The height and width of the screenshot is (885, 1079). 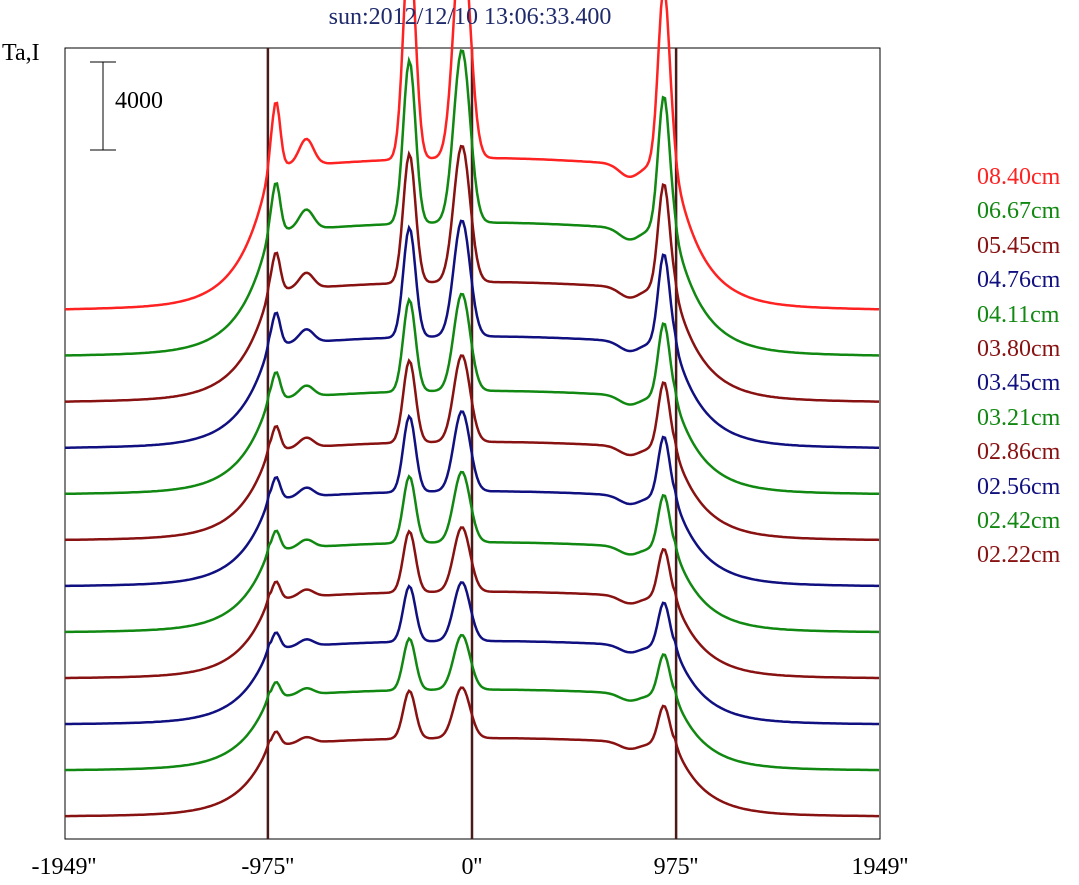 I want to click on series-line-02.56cm, so click(x=472, y=653).